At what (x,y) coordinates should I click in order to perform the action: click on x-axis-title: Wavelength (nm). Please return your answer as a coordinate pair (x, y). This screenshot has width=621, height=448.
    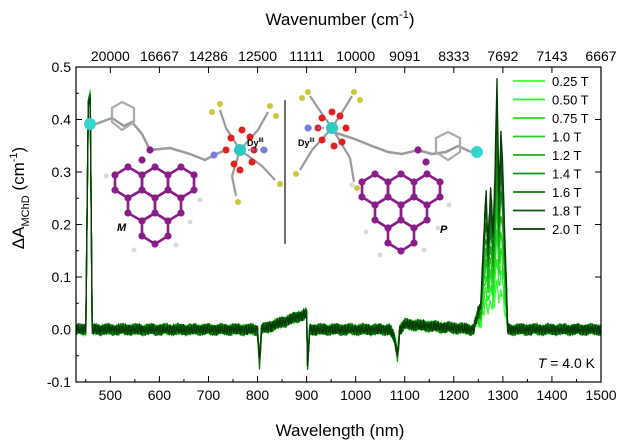
    Looking at the image, I should click on (340, 430).